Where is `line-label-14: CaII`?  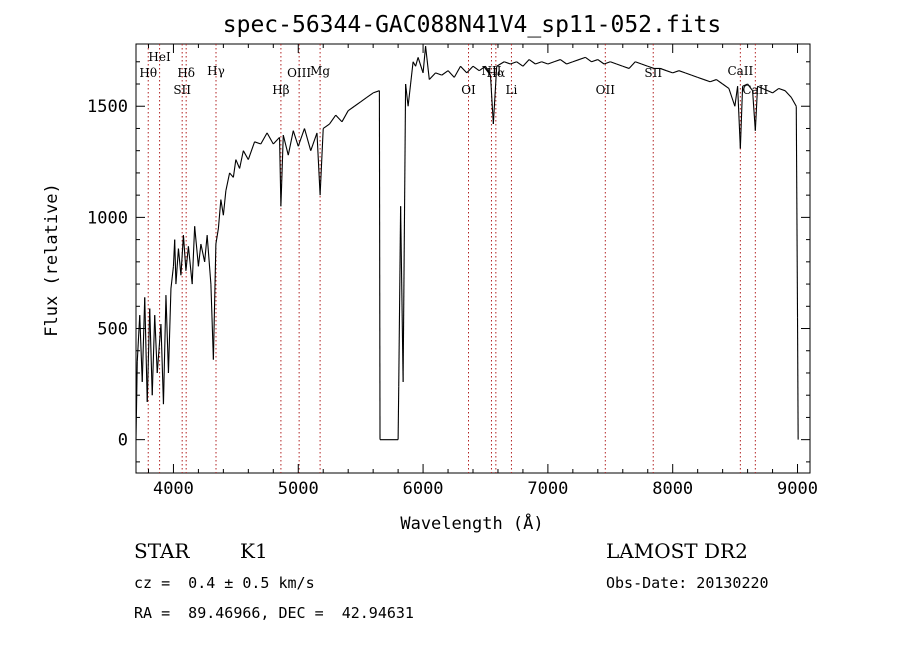 line-label-14: CaII is located at coordinates (740, 71).